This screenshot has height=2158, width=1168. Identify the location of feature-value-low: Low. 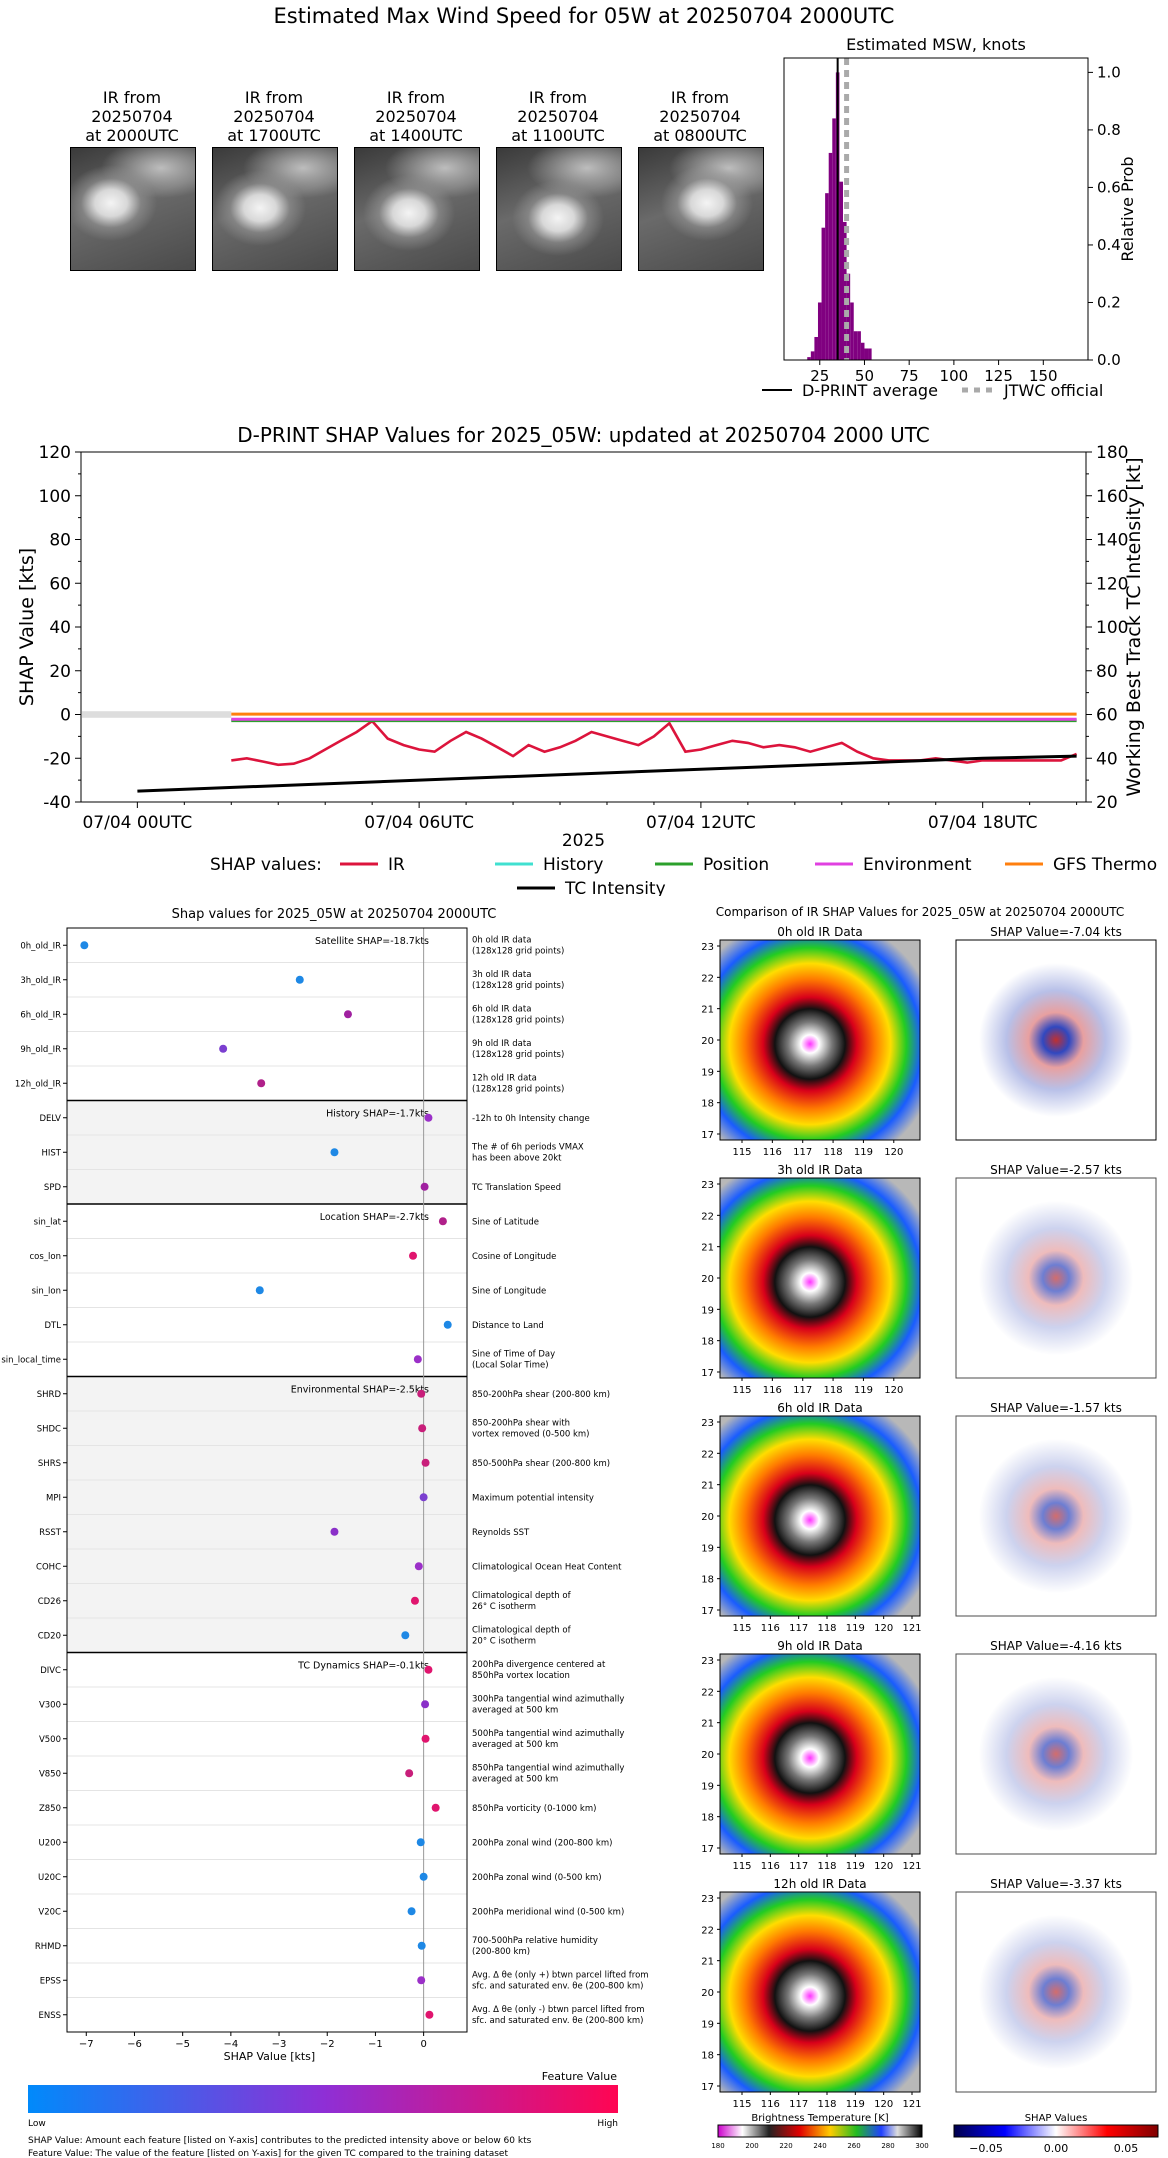
(37, 2124).